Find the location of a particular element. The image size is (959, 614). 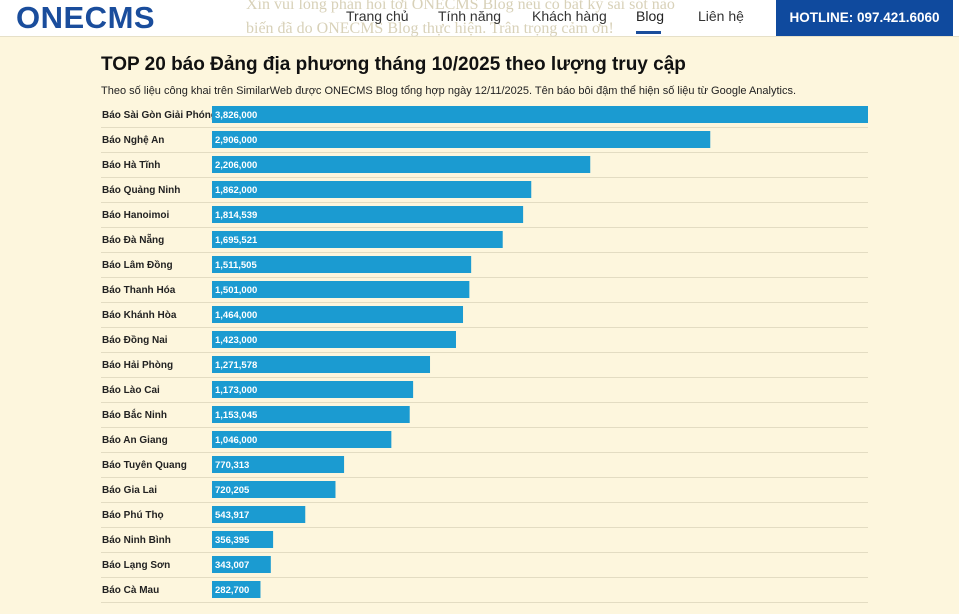

nav-item-tinh-nang: Tính năng is located at coordinates (470, 16).